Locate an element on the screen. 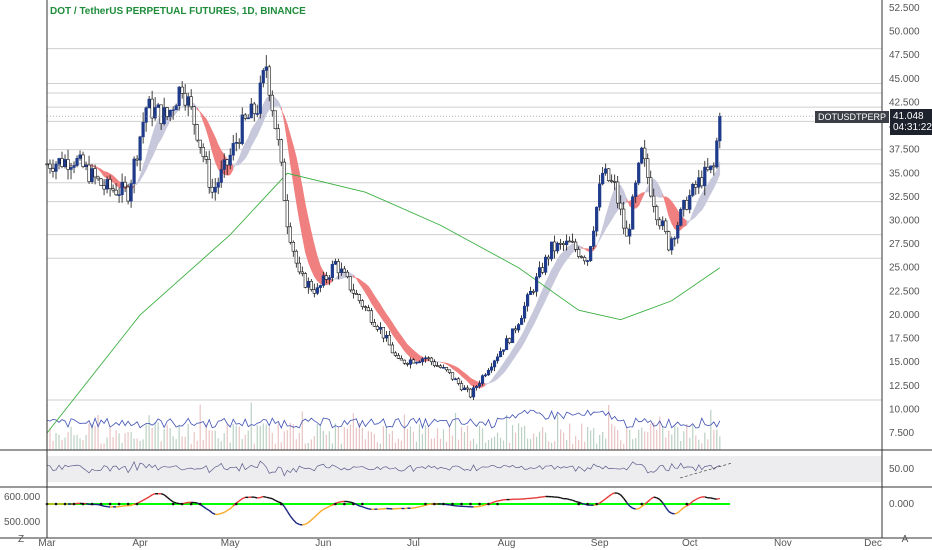  price-tick-label: 32.500 is located at coordinates (904, 197).